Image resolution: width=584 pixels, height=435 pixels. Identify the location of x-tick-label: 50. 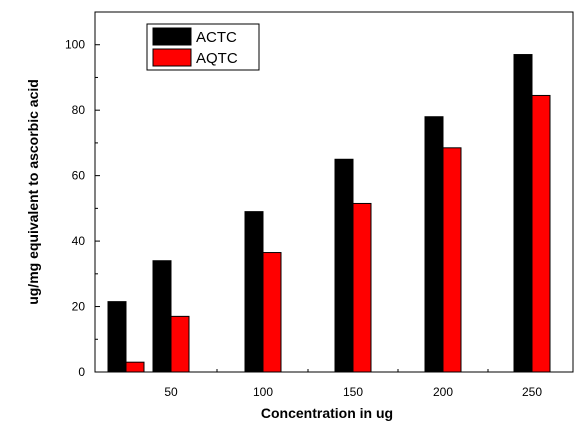
(171, 392).